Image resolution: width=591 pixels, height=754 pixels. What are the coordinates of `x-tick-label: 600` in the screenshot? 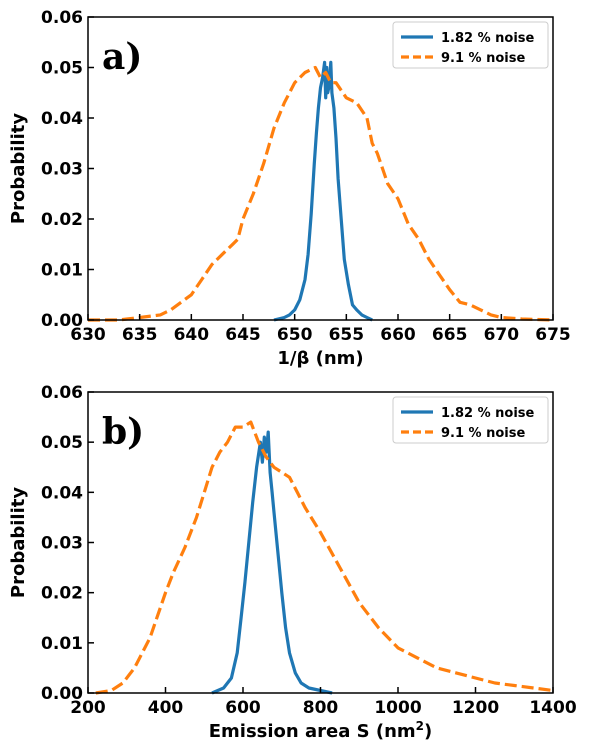 It's located at (243, 708).